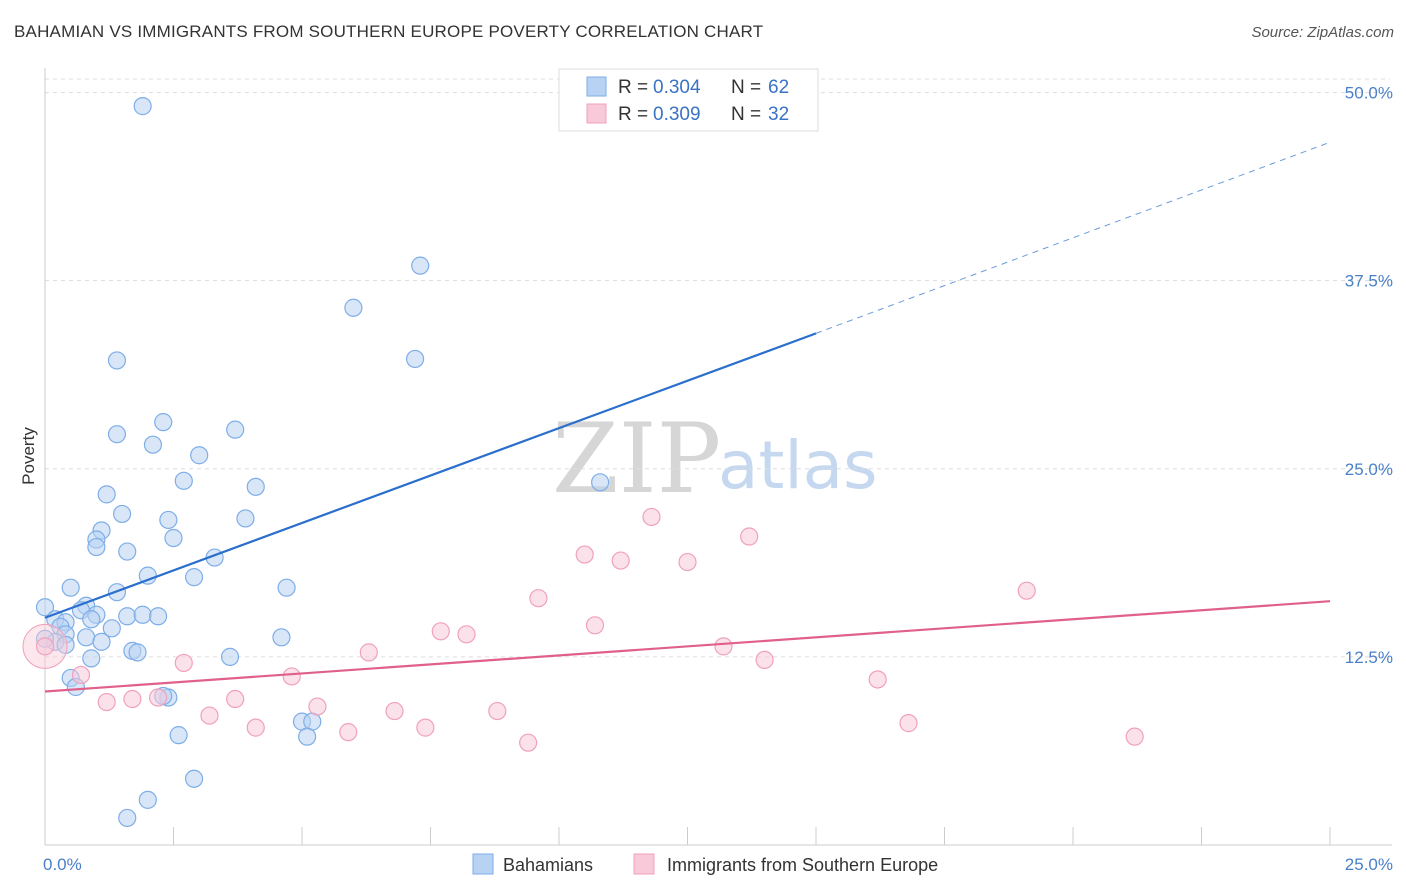 Image resolution: width=1406 pixels, height=892 pixels. Describe the element at coordinates (635, 114) in the screenshot. I see `legend-r-label-southern-europe: R =` at that location.